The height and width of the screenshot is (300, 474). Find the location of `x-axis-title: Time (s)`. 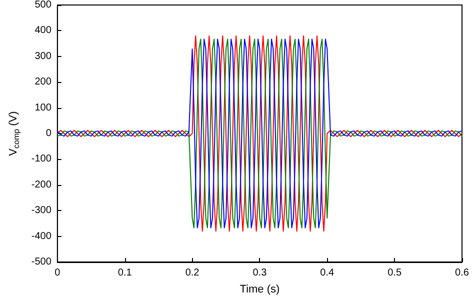

x-axis-title: Time (s) is located at coordinates (260, 290).